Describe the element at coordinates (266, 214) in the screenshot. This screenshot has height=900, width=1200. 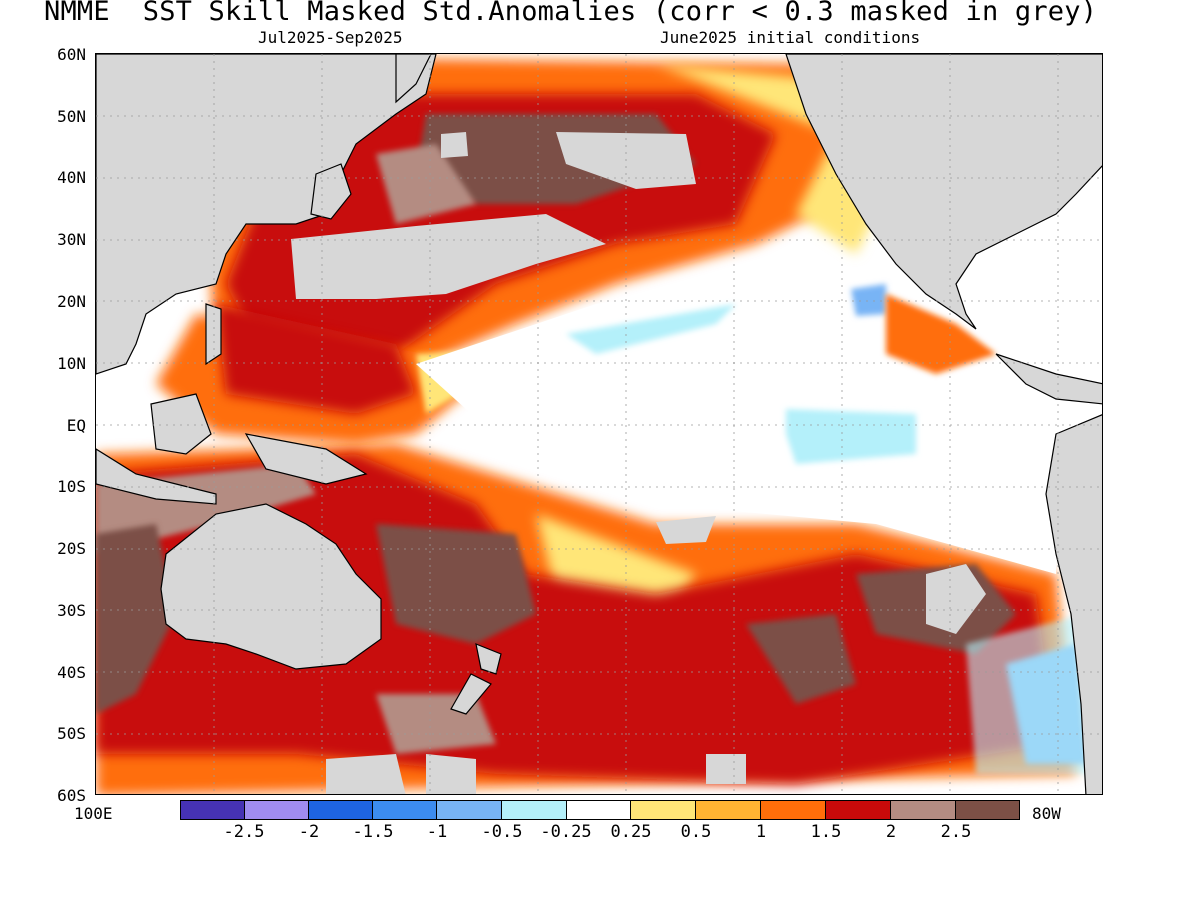
I see `asia-landmass` at that location.